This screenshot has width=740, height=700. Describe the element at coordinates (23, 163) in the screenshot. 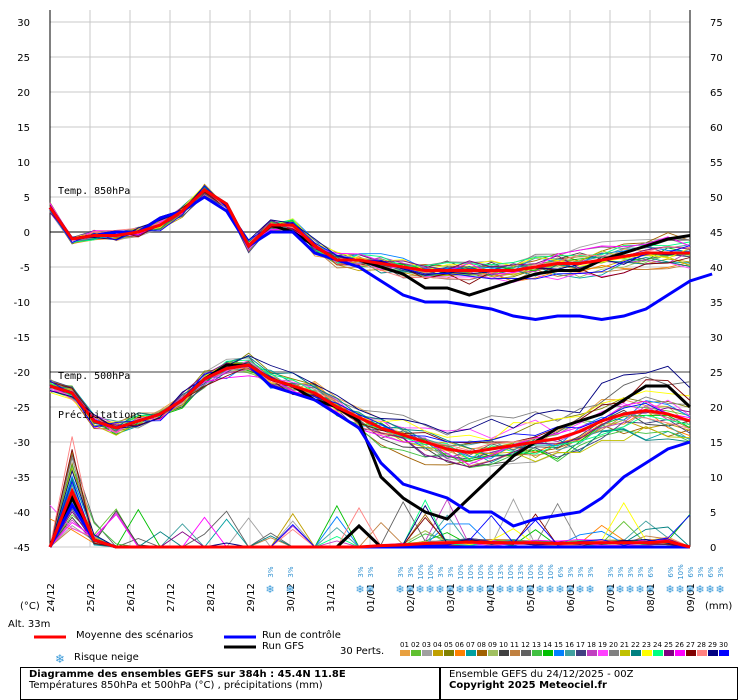

I see `ytick-left: 10` at that location.